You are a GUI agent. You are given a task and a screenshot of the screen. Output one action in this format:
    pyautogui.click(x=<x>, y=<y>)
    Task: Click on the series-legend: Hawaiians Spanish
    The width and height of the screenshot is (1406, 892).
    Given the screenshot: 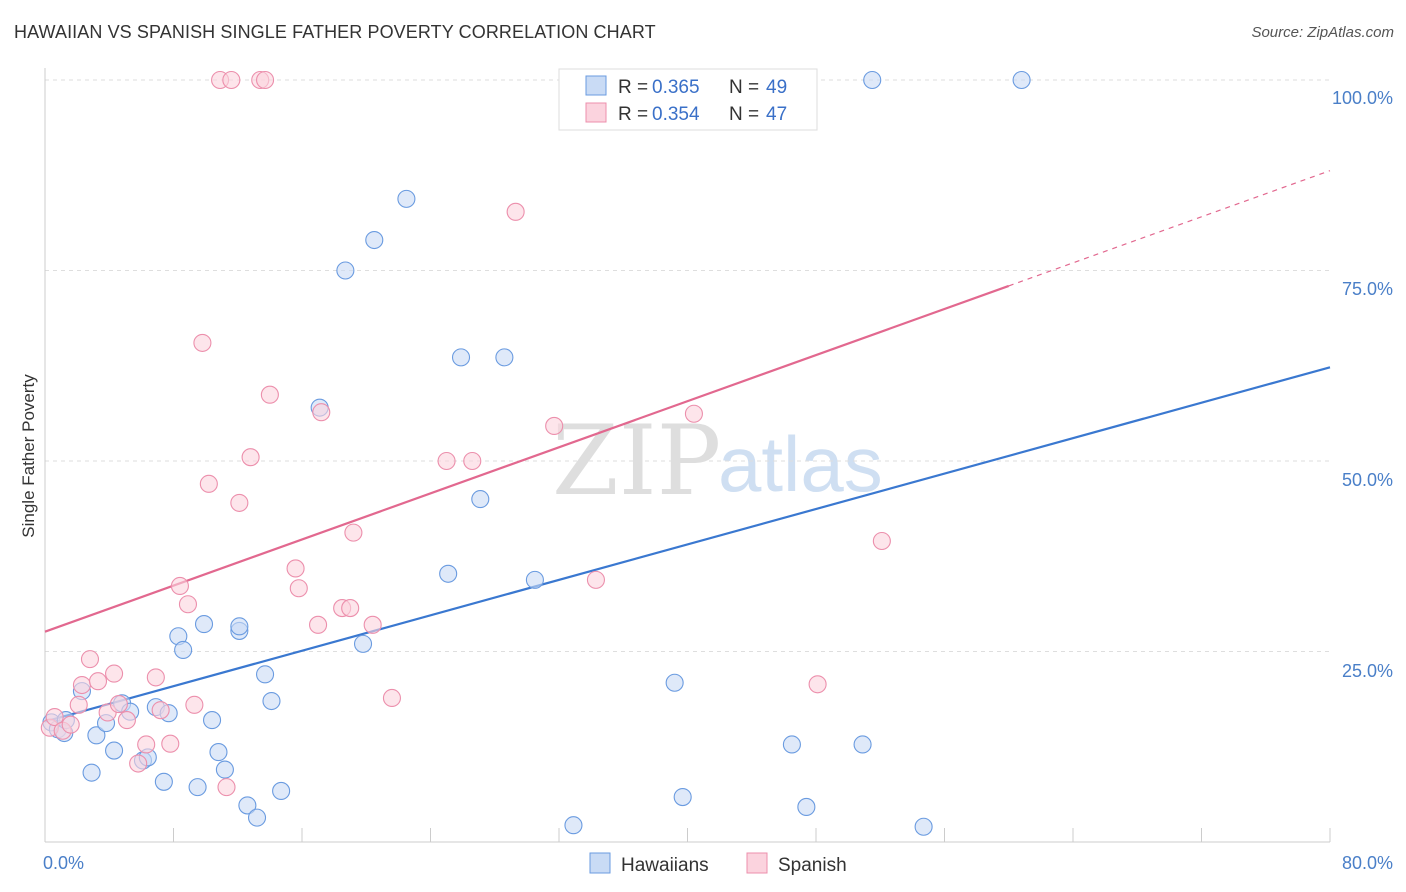 What is the action you would take?
    pyautogui.click(x=718, y=864)
    